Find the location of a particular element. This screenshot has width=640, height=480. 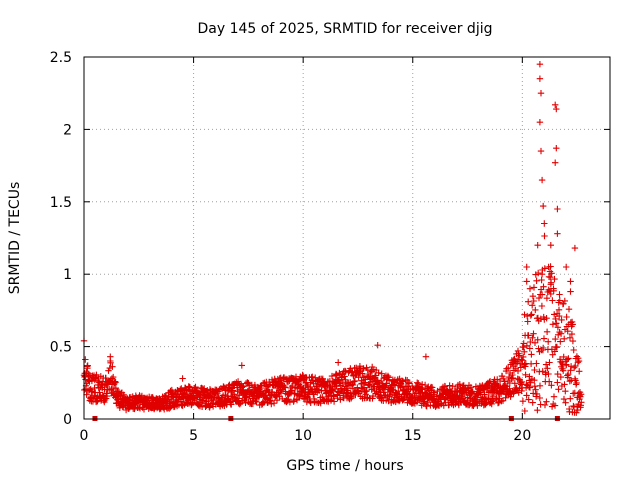

x-tick-label: 5 is located at coordinates (193, 436).